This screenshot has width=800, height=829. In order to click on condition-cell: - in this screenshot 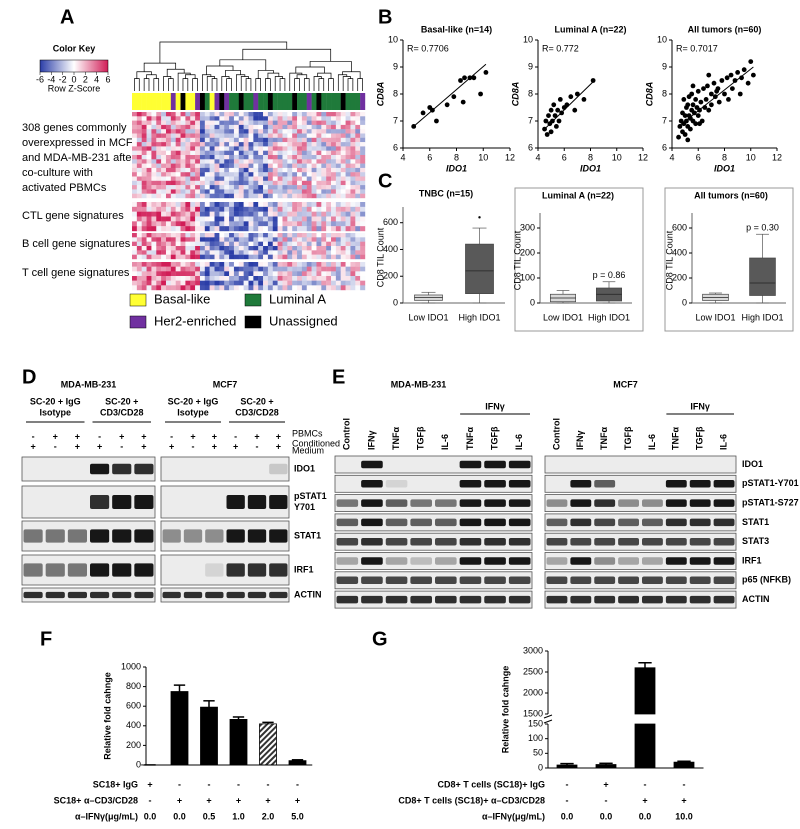, I will do `click(567, 800)`.